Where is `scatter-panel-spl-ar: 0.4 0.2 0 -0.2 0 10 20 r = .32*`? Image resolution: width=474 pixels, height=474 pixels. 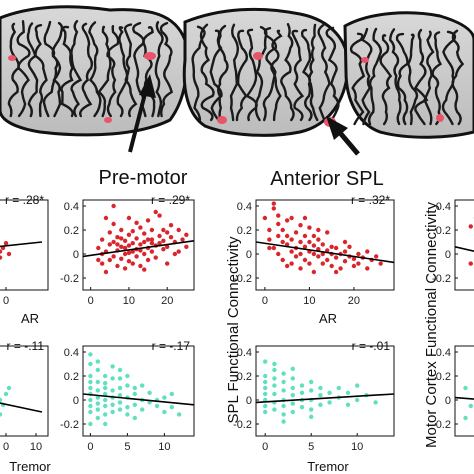 scatter-panel-spl-ar: 0.4 0.2 0 -0.2 0 10 20 r = .32* is located at coordinates (314, 250).